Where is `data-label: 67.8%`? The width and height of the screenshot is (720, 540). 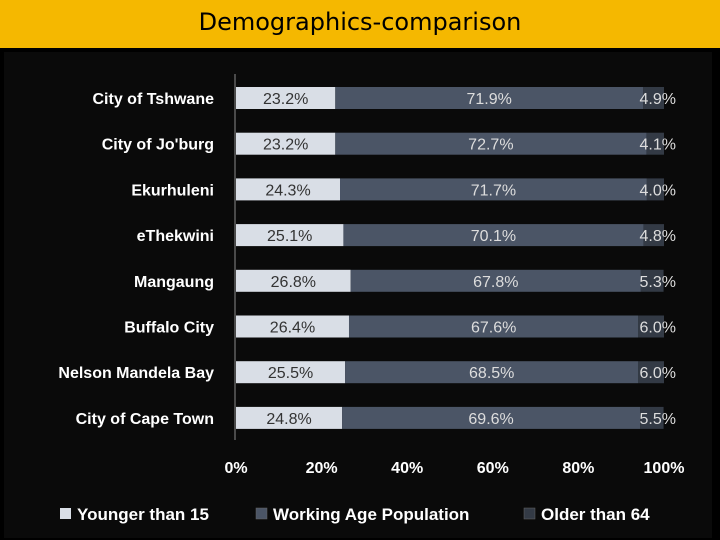 data-label: 67.8% is located at coordinates (495, 282).